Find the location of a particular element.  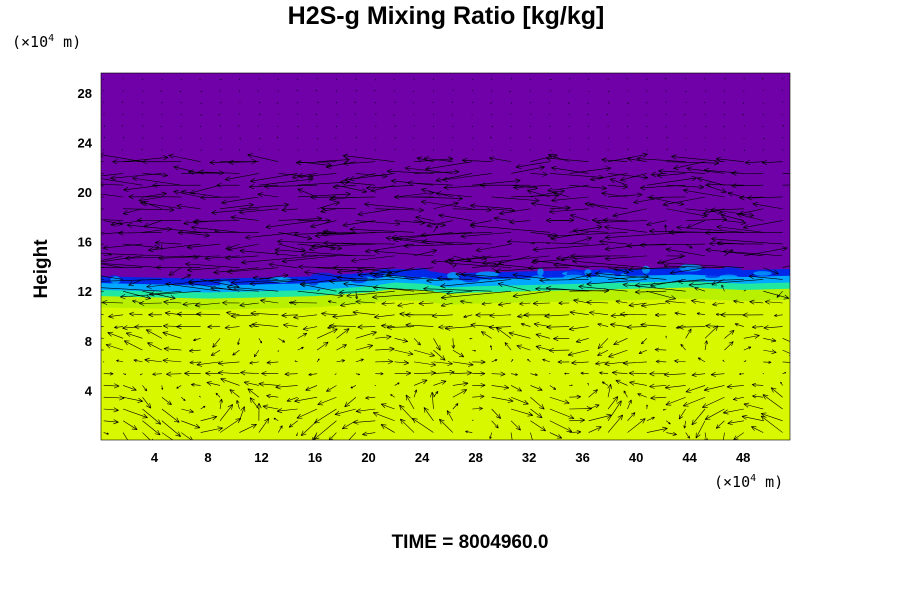

y-unit-suffix: m) is located at coordinates (68, 42).